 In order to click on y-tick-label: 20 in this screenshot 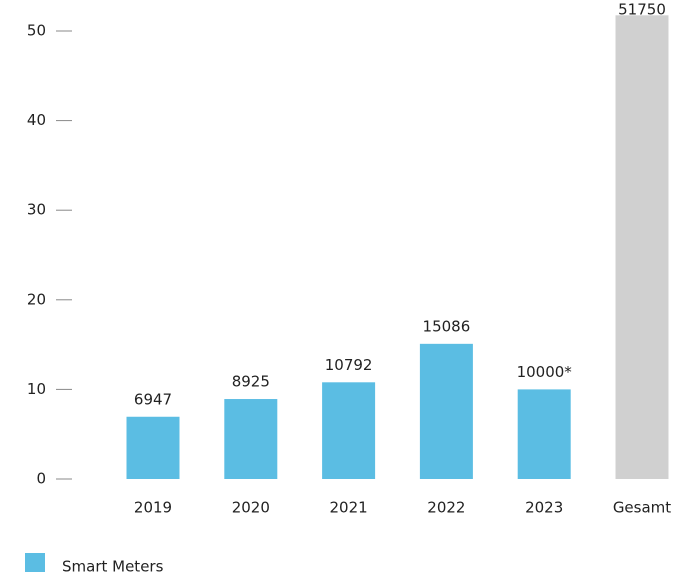, I will do `click(36, 299)`.